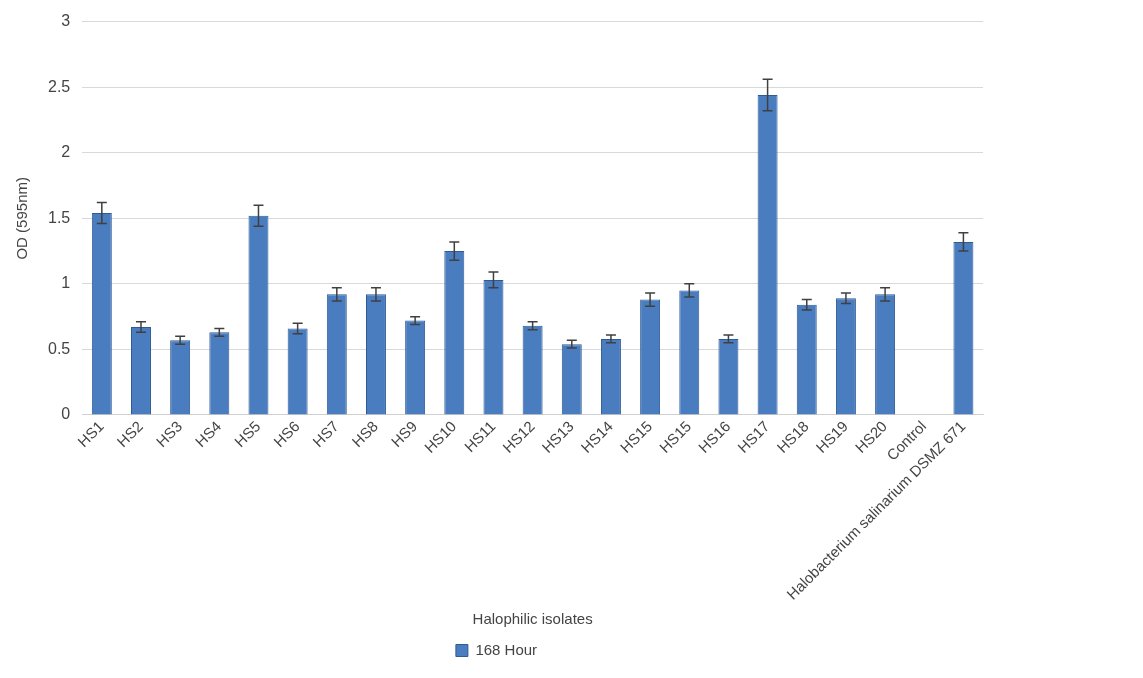 The width and height of the screenshot is (1143, 678). I want to click on y-axis-title: OD (595nm), so click(22, 218).